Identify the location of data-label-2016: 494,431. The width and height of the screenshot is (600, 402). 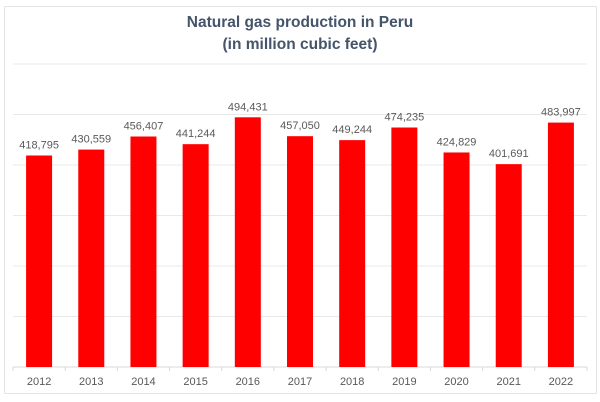
(248, 107).